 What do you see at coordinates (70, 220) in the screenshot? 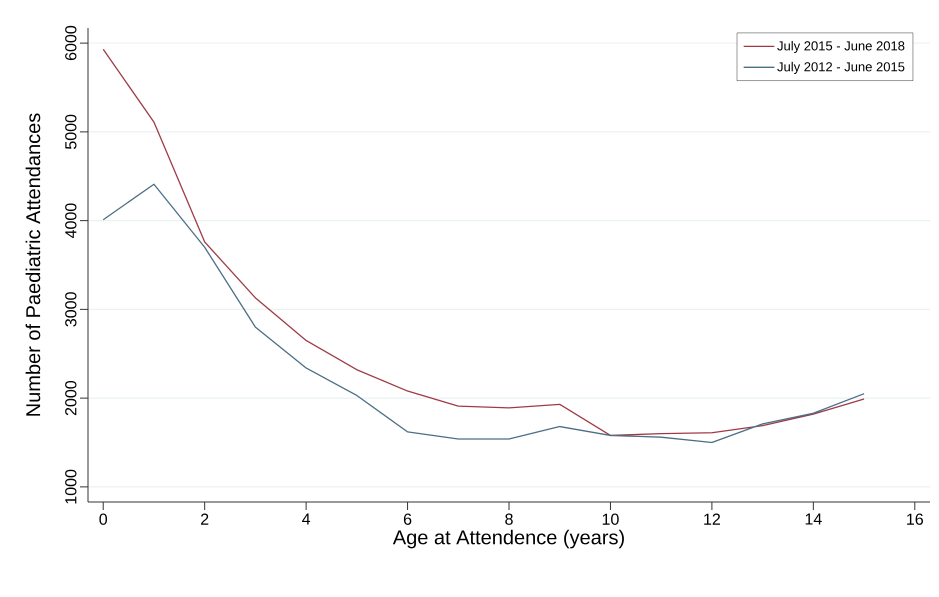
I see `y-tick-label: 4000` at bounding box center [70, 220].